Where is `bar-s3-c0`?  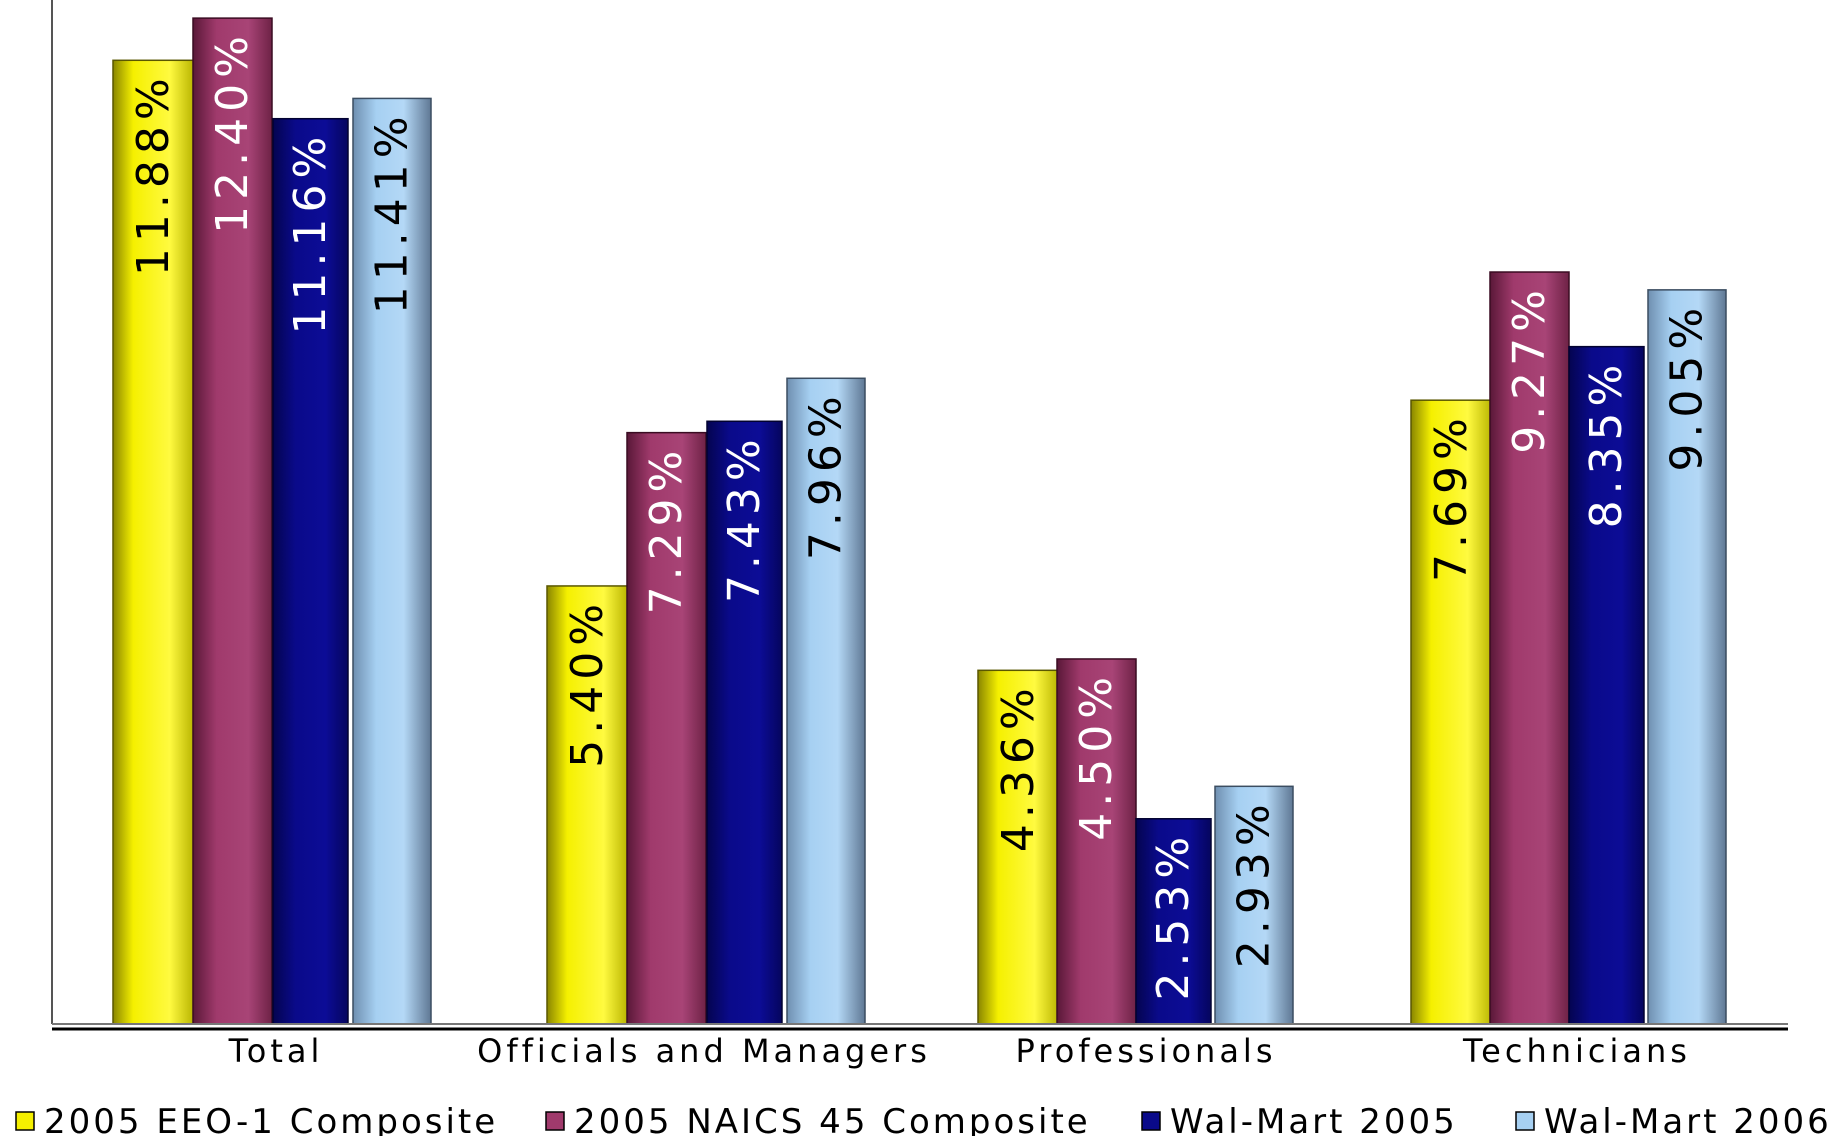 bar-s3-c0 is located at coordinates (392, 561).